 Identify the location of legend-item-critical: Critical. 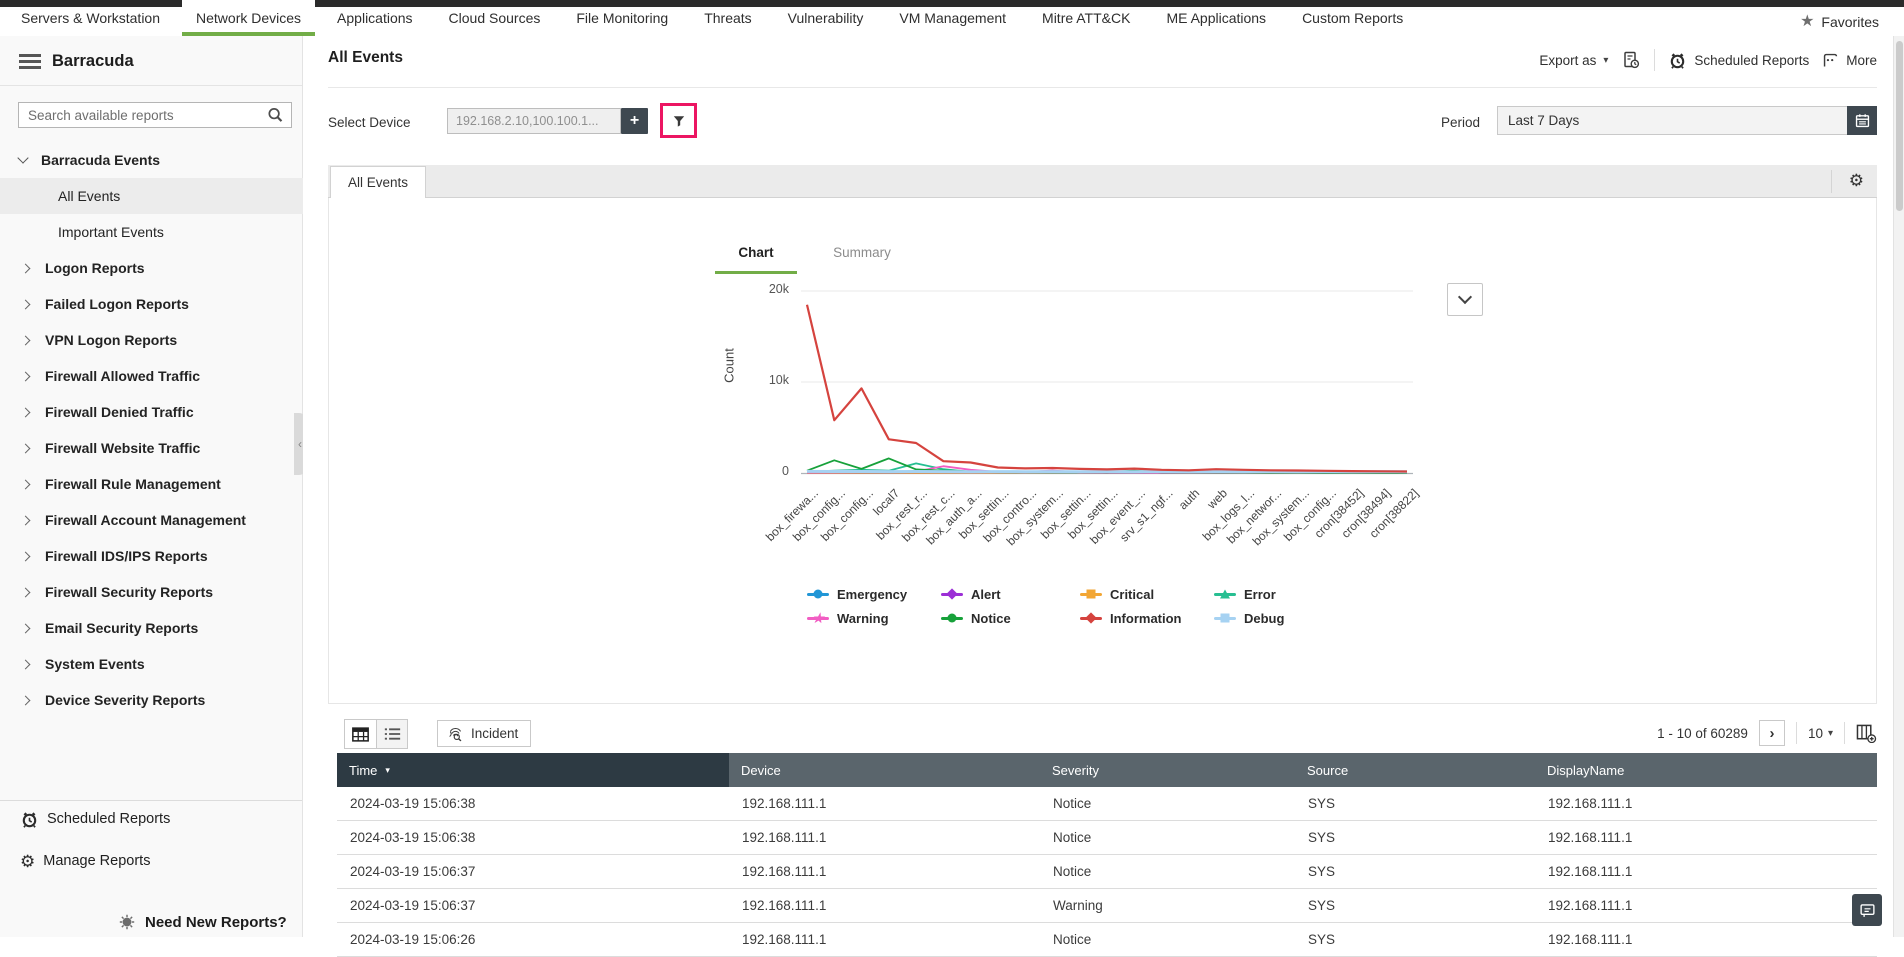
(1147, 594).